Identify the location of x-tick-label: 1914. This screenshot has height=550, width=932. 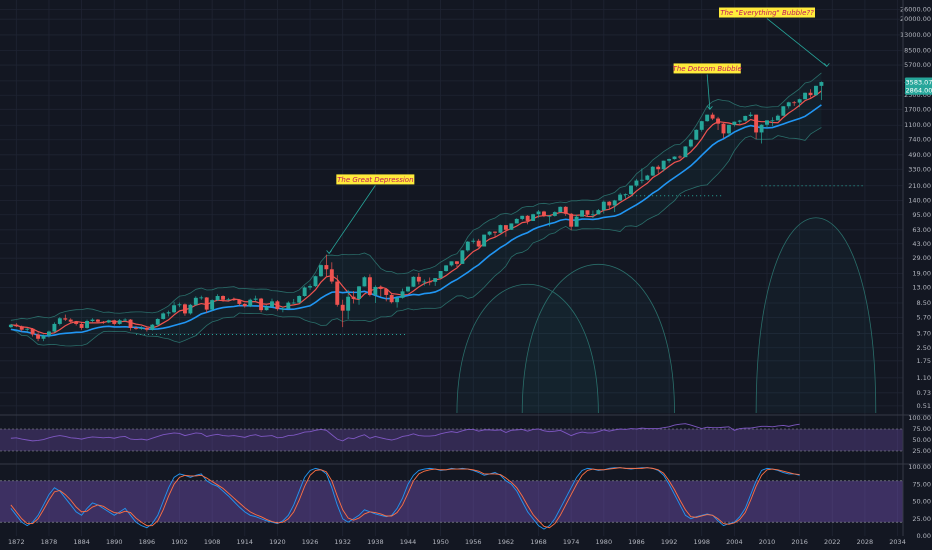
(245, 542).